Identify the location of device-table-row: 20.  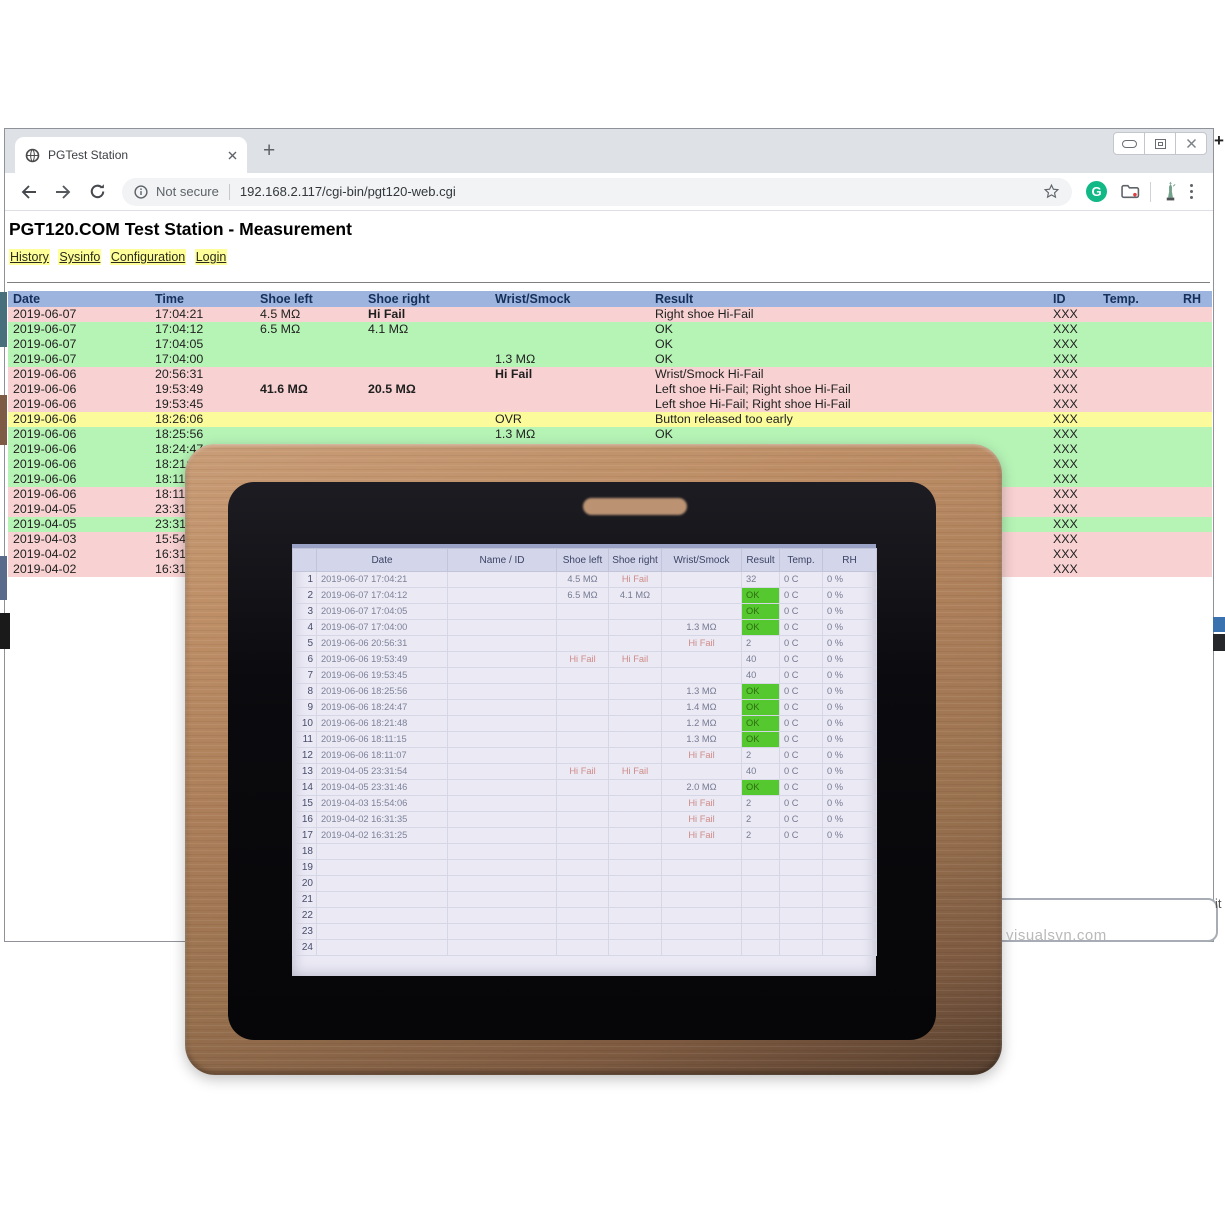
(584, 883).